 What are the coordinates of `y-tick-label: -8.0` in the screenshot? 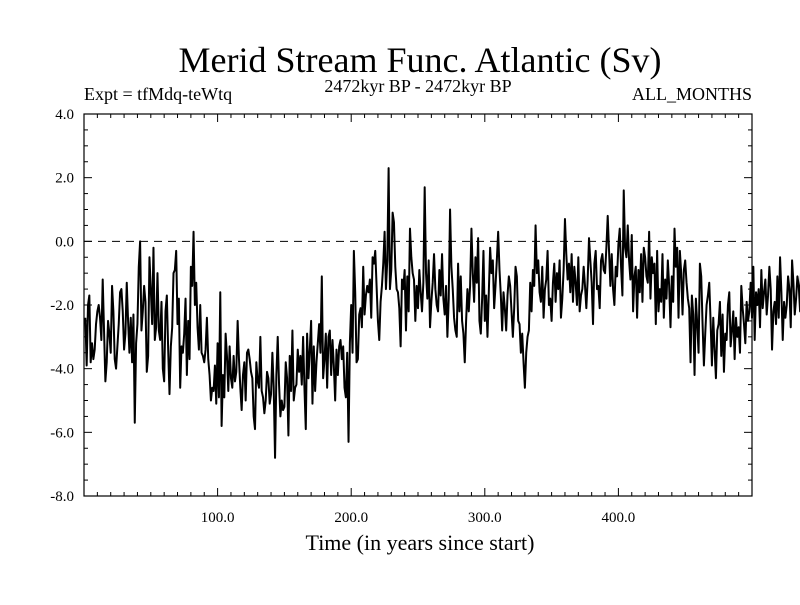 It's located at (62, 497).